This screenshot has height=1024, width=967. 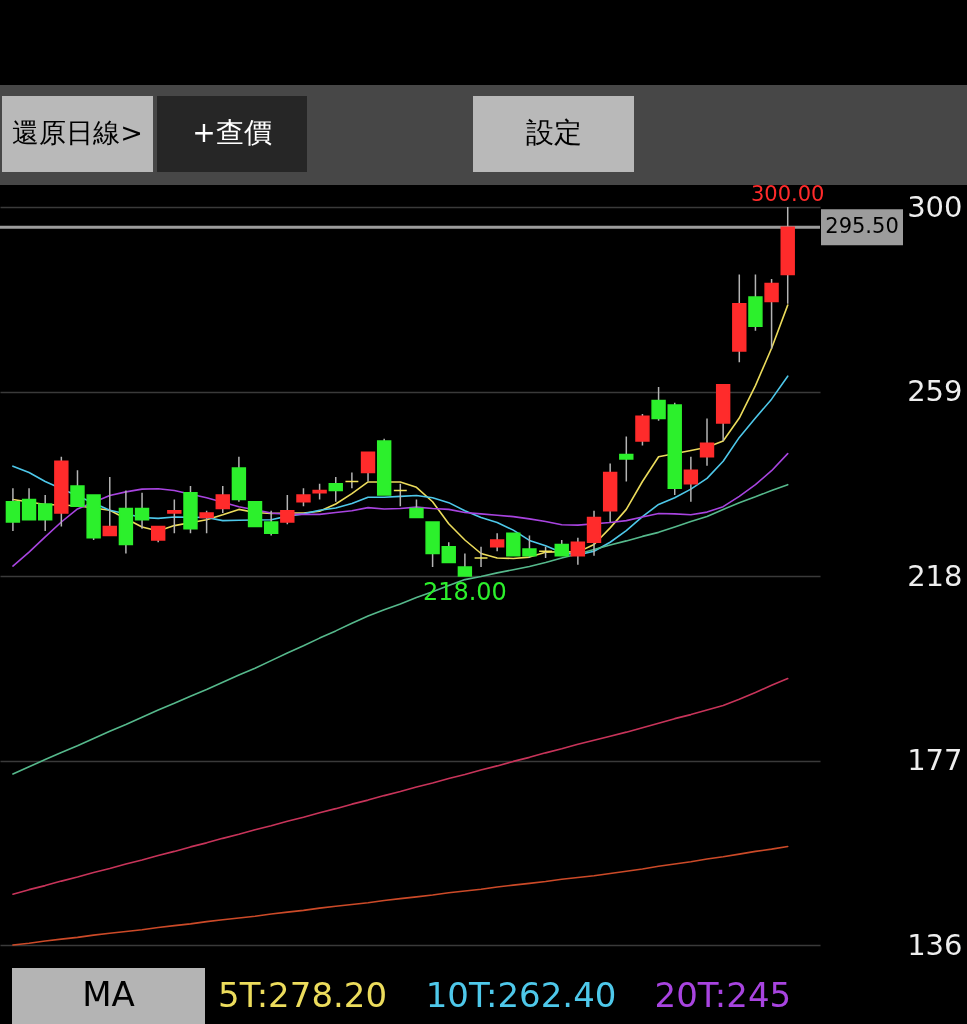 I want to click on annotation: 300.00, so click(x=787, y=194).